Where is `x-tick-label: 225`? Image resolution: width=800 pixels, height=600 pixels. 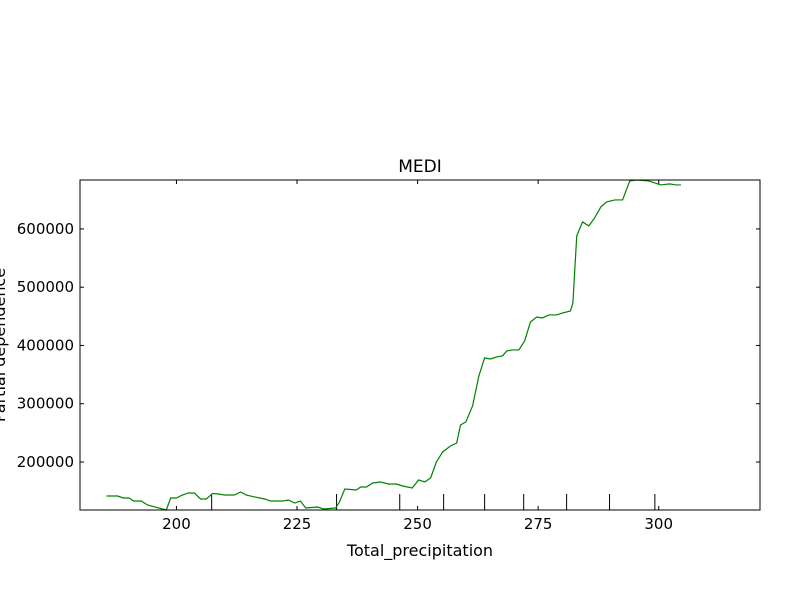
x-tick-label: 225 is located at coordinates (297, 524).